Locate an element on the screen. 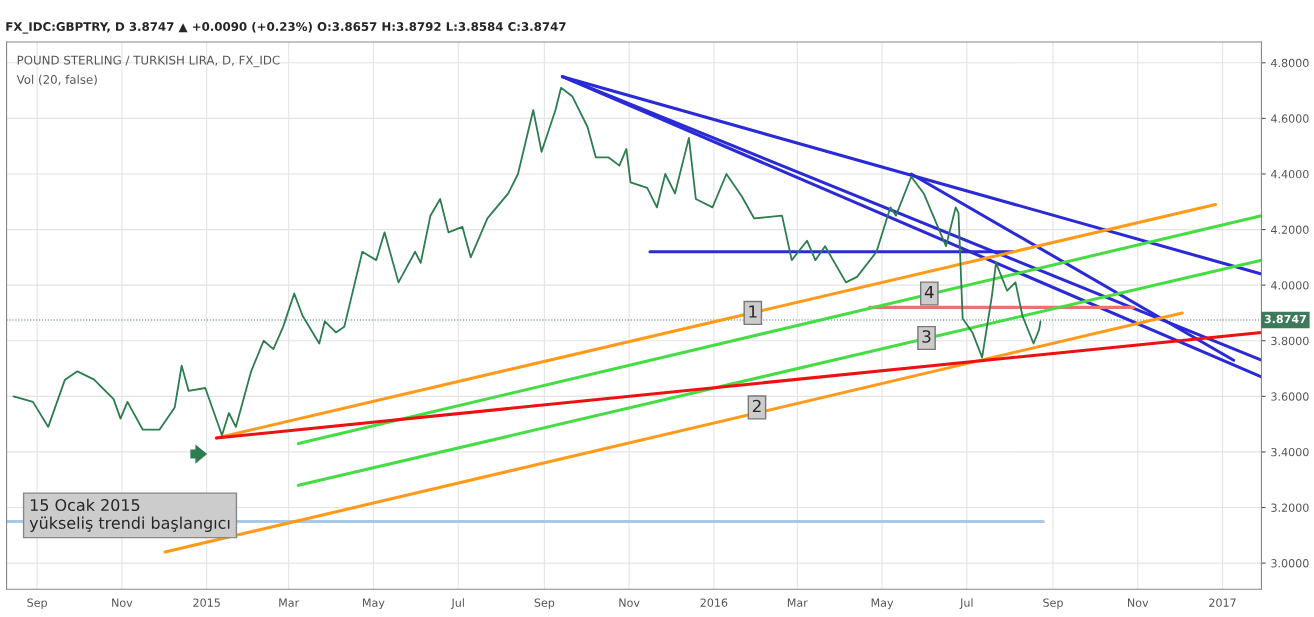  x-tick-label: 2016 is located at coordinates (714, 602).